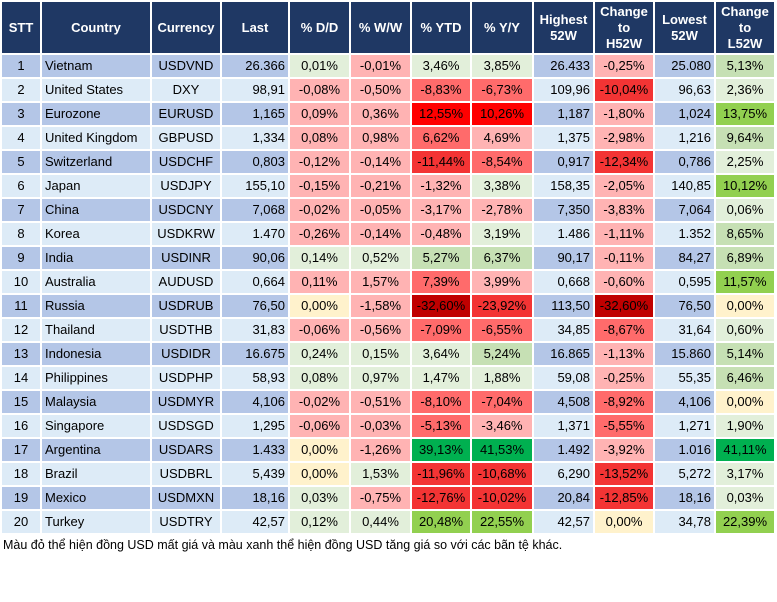 Image resolution: width=777 pixels, height=602 pixels. What do you see at coordinates (380, 378) in the screenshot?
I see `cell-ww: 0,97%` at bounding box center [380, 378].